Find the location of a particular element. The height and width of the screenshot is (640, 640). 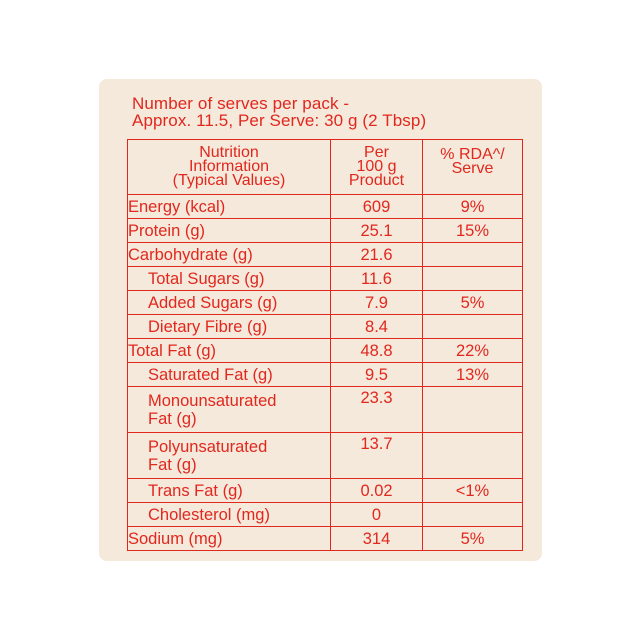

row-label: Total Sugars (g) is located at coordinates (229, 278).